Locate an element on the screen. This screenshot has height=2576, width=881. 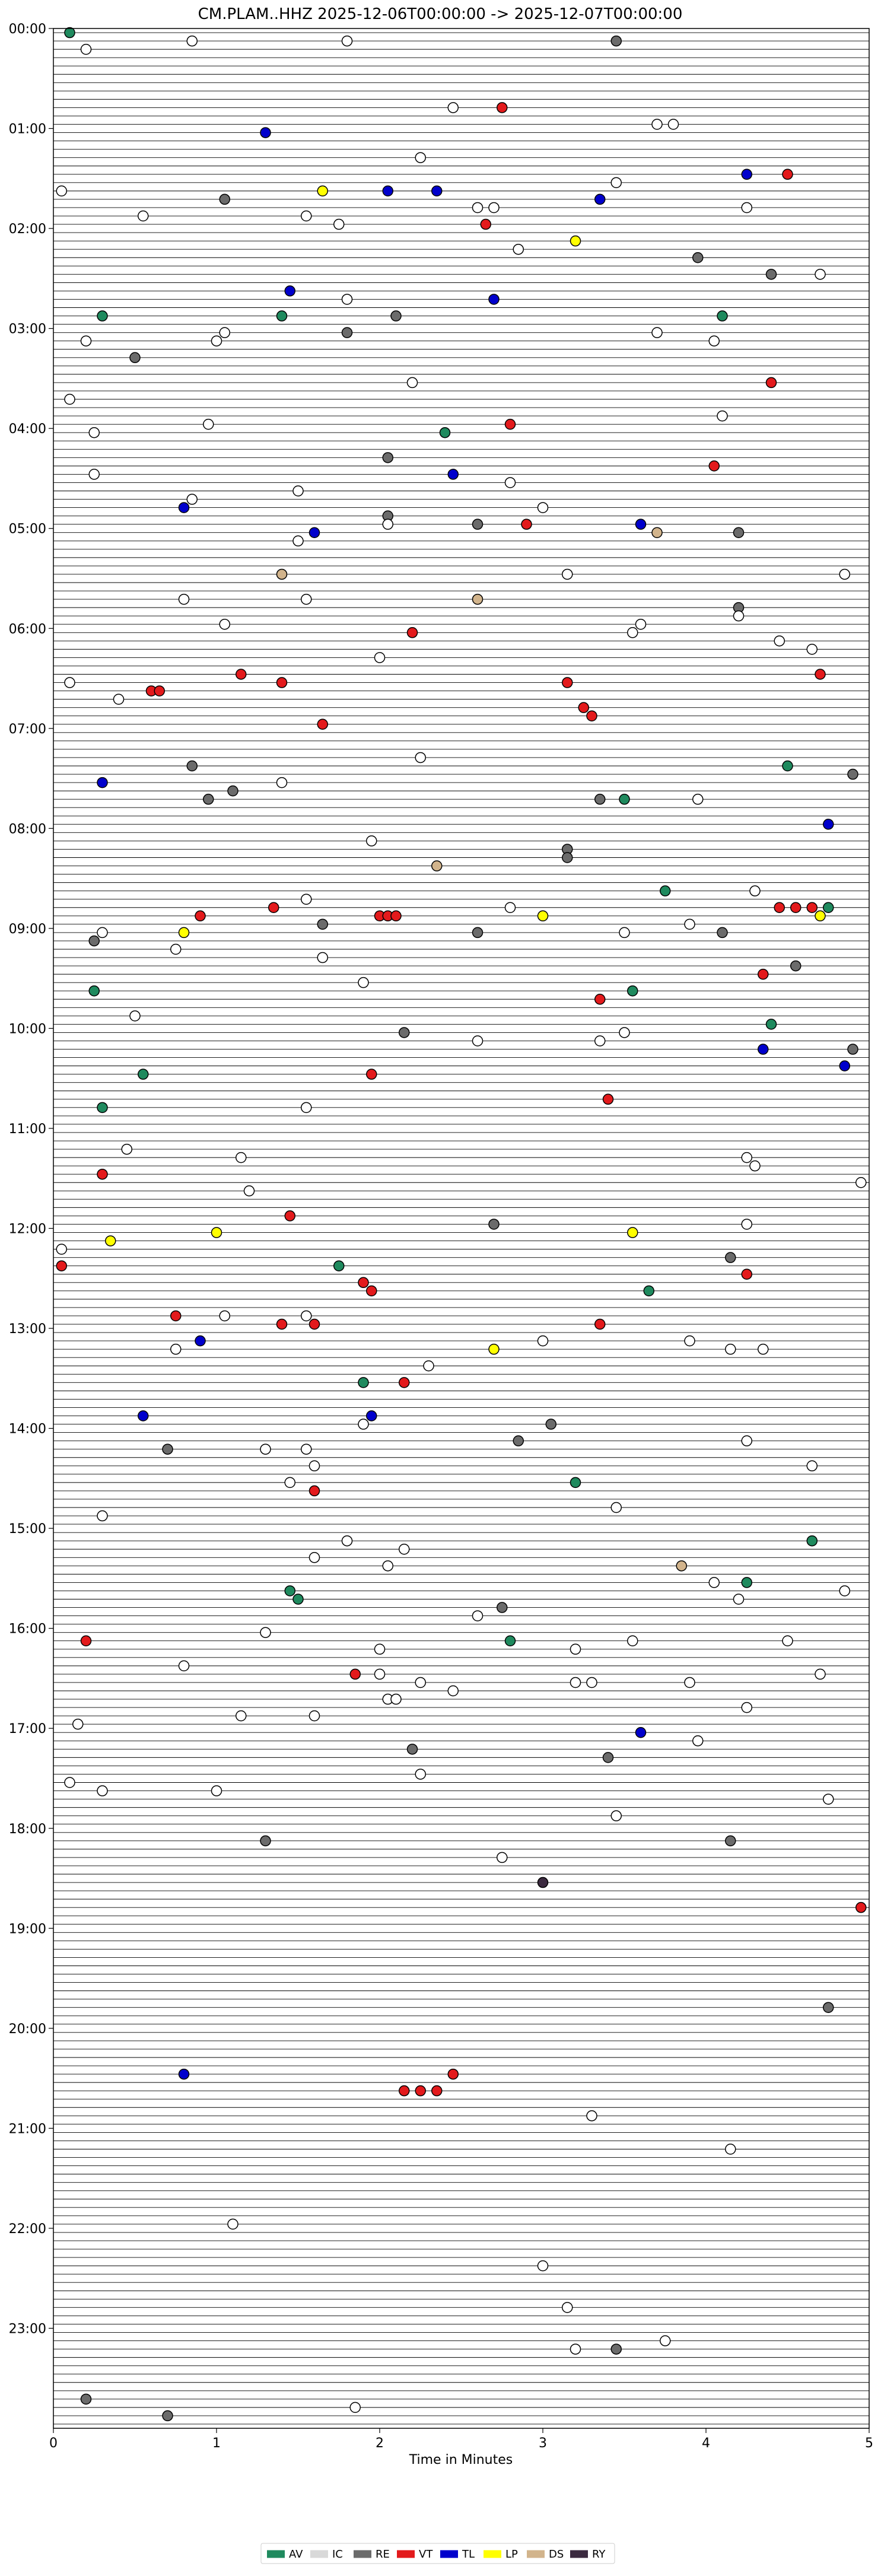
y-tick-label: 00:00 is located at coordinates (27, 29).